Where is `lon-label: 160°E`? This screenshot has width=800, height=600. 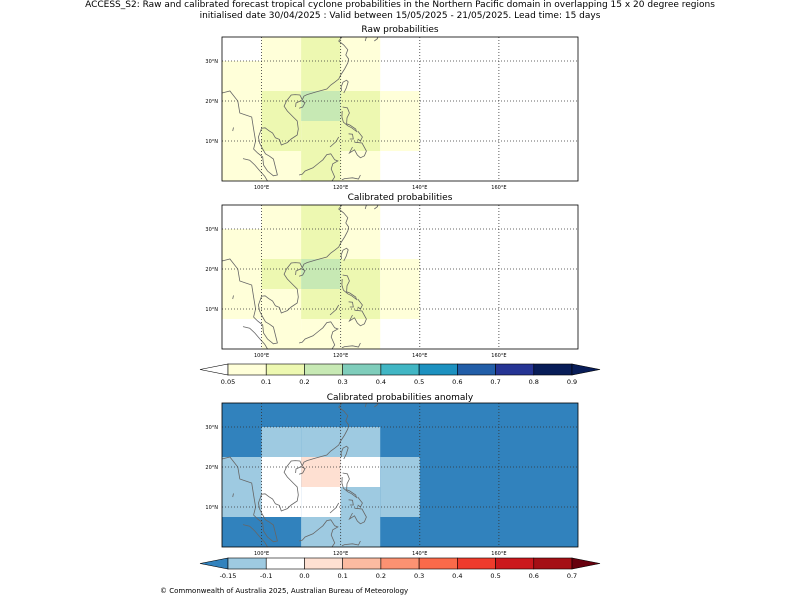 lon-label: 160°E is located at coordinates (498, 188).